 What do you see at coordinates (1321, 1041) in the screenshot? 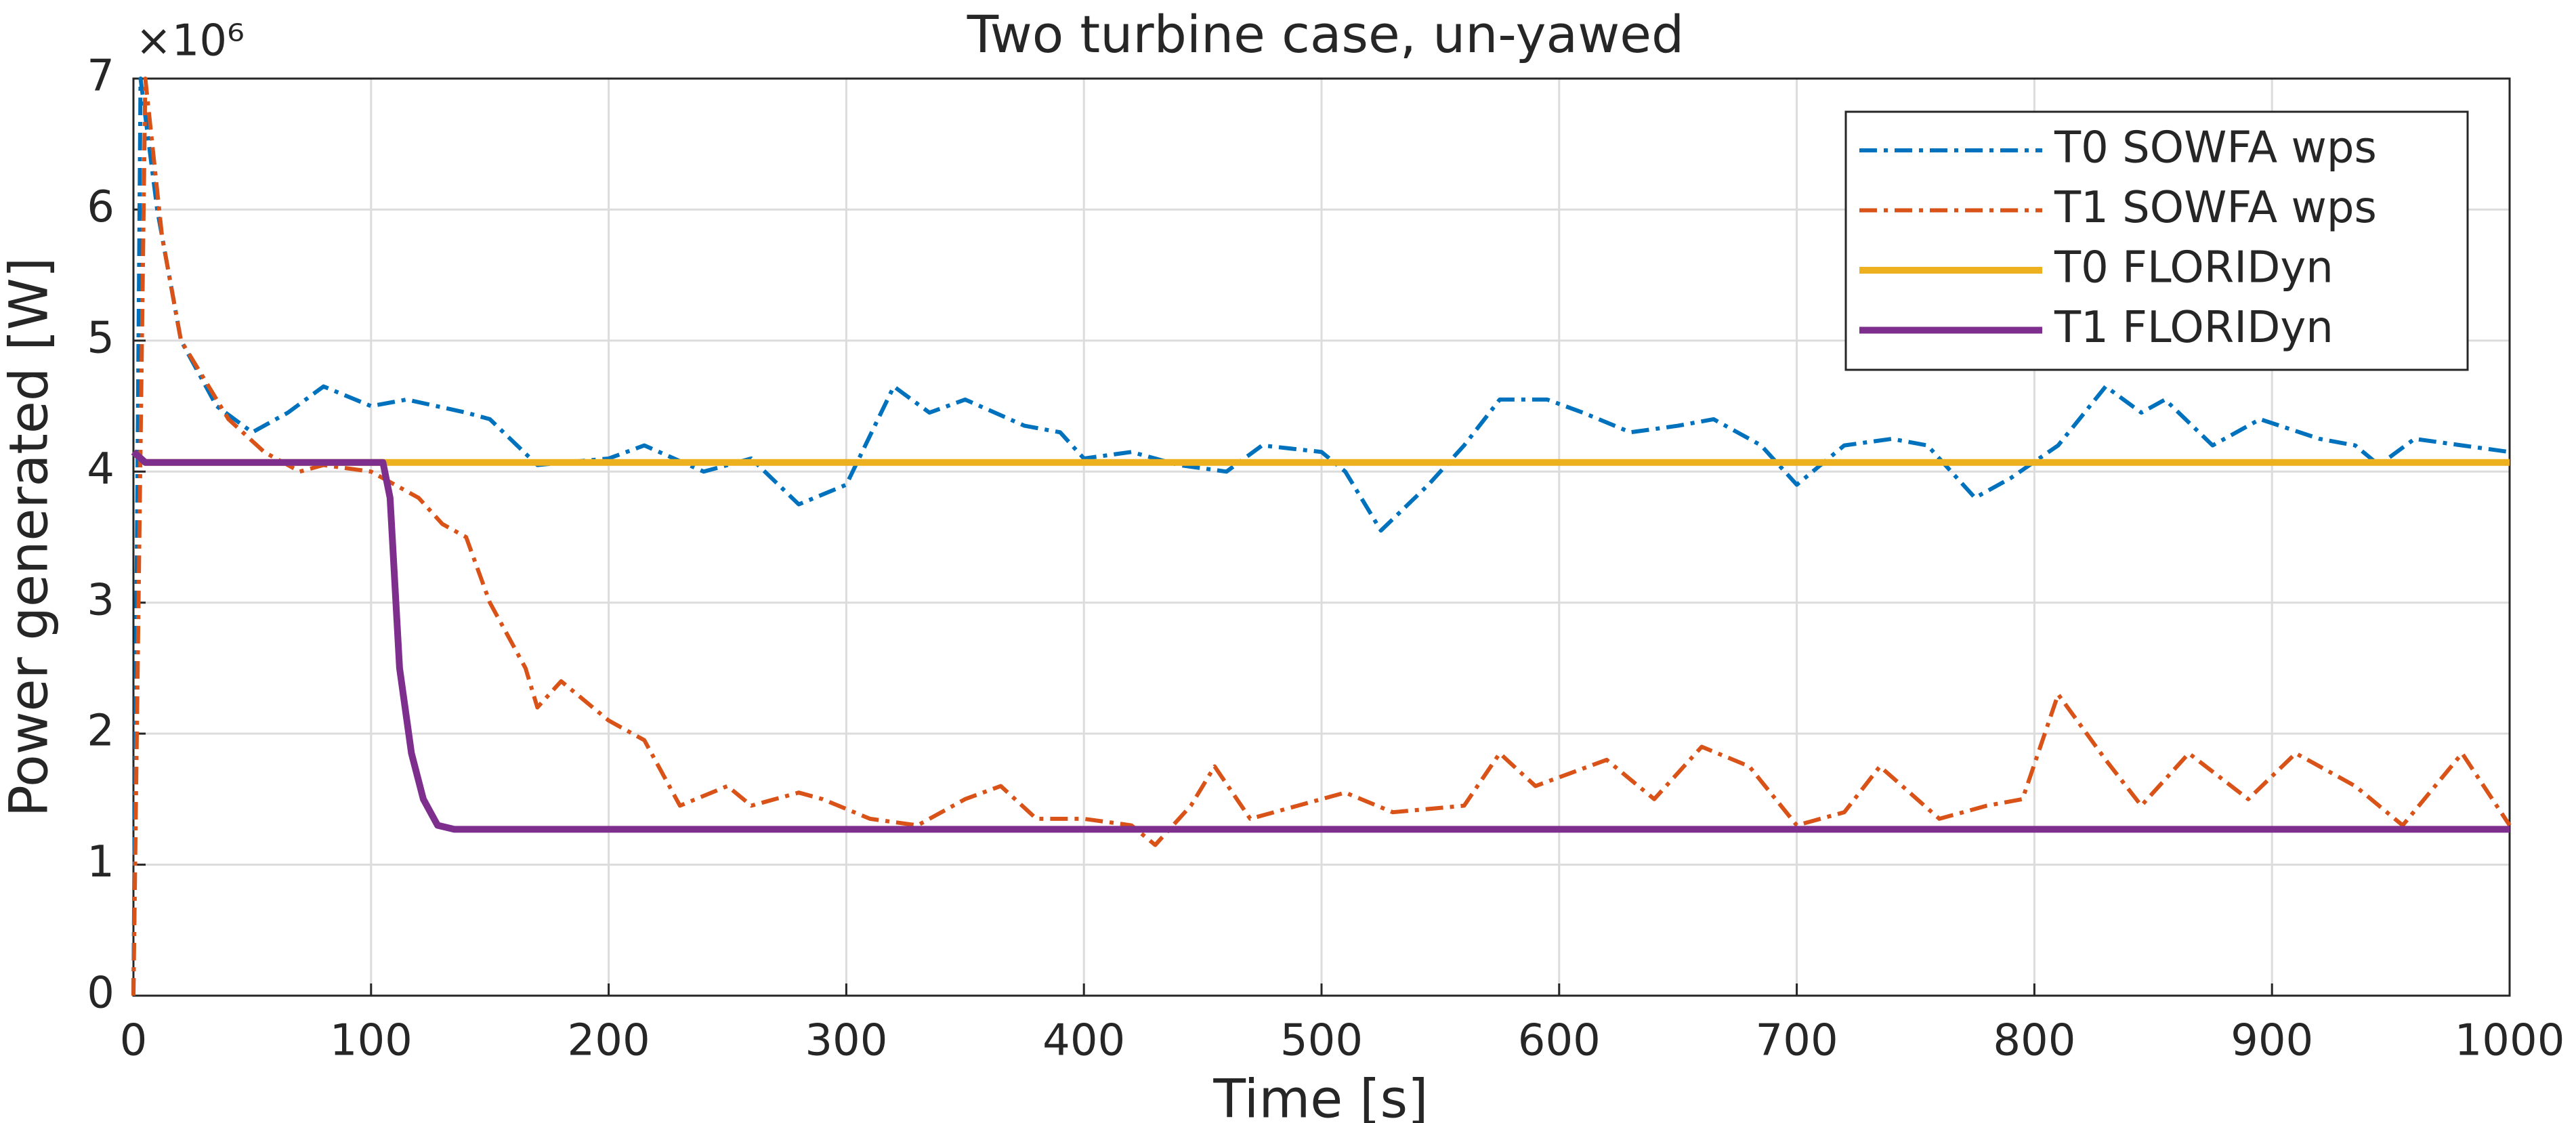
I see `x-tick-label: 500` at bounding box center [1321, 1041].